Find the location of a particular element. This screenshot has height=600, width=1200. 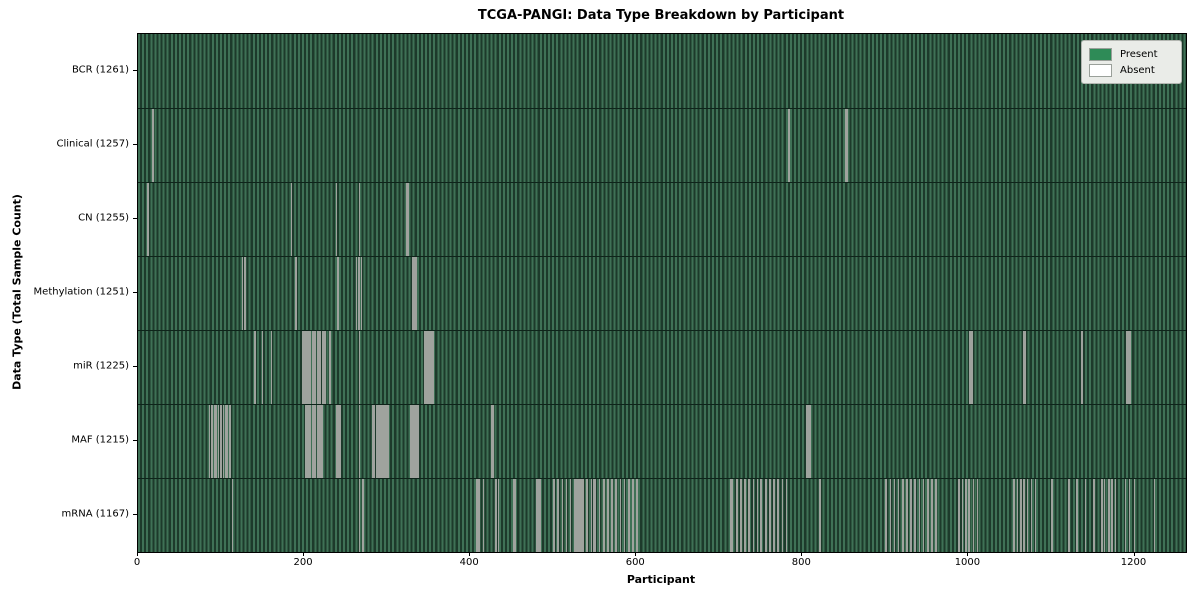

heatmap-row-cn is located at coordinates (662, 219).